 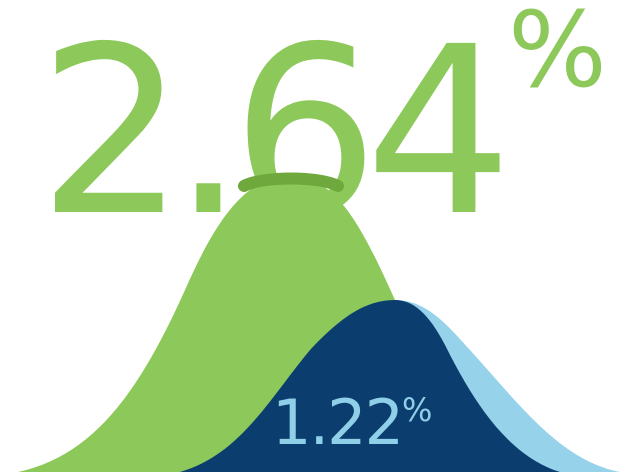 I want to click on overlap-arc, so click(x=291, y=182).